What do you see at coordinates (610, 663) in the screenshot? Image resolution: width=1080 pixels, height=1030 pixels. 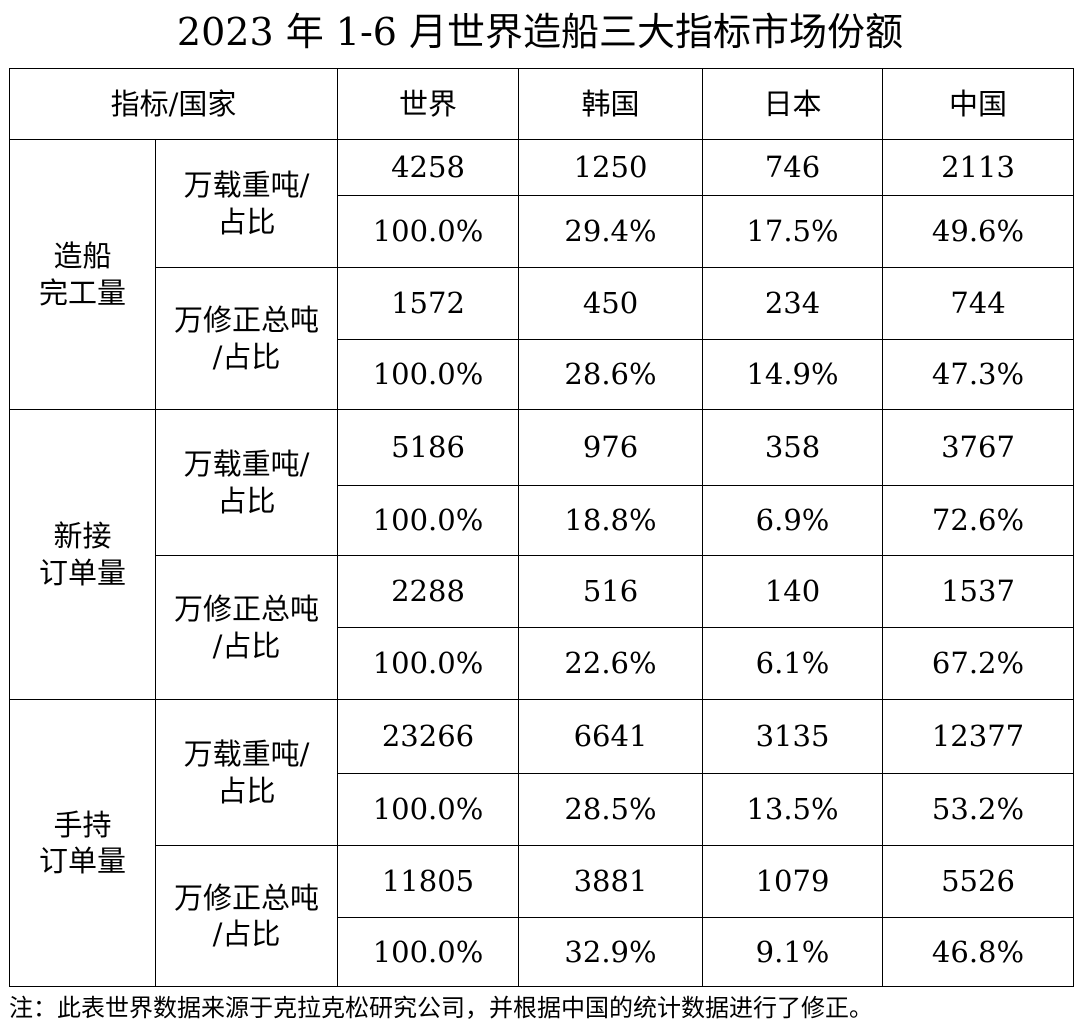 I see `share-cell: 22.6%` at bounding box center [610, 663].